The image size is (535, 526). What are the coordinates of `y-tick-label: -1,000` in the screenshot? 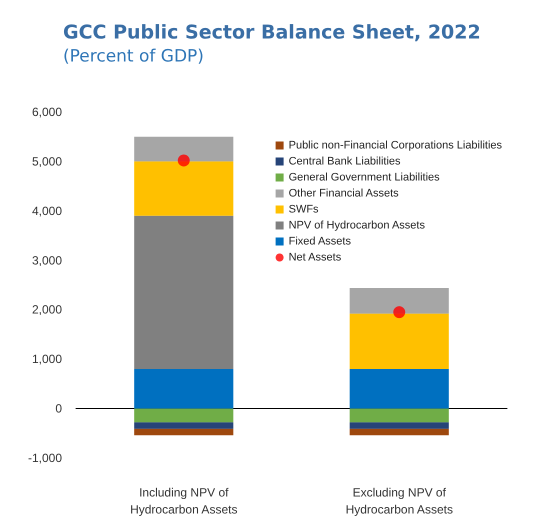 It's located at (45, 458).